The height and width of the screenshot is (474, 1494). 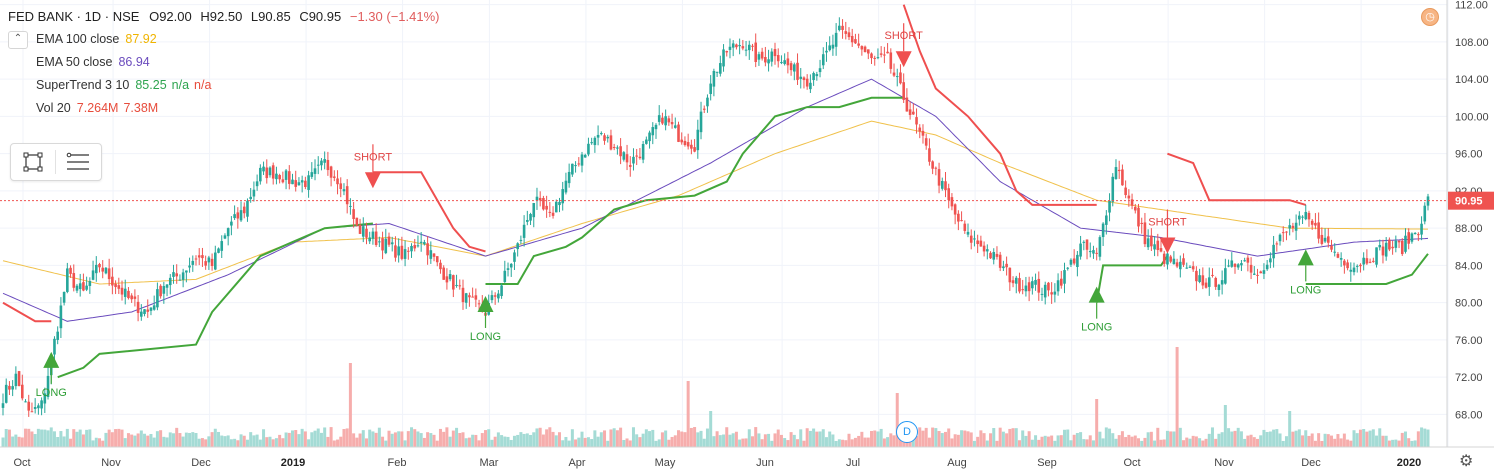 I want to click on indicator-extra-2: n/a, so click(x=203, y=85).